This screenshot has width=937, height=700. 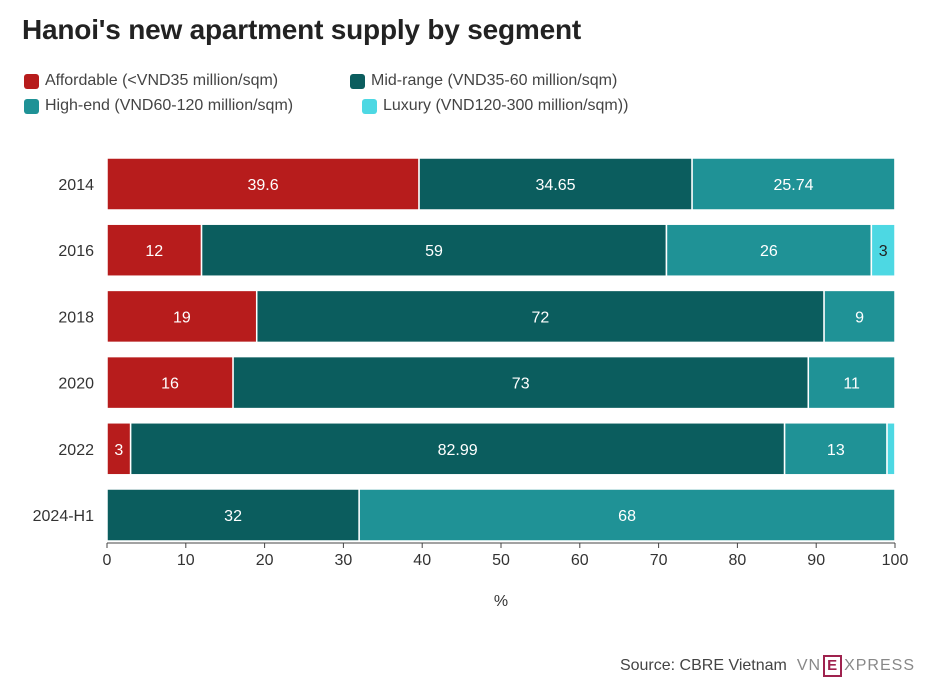 I want to click on y-tick-label-2016: 2016, so click(x=76, y=251).